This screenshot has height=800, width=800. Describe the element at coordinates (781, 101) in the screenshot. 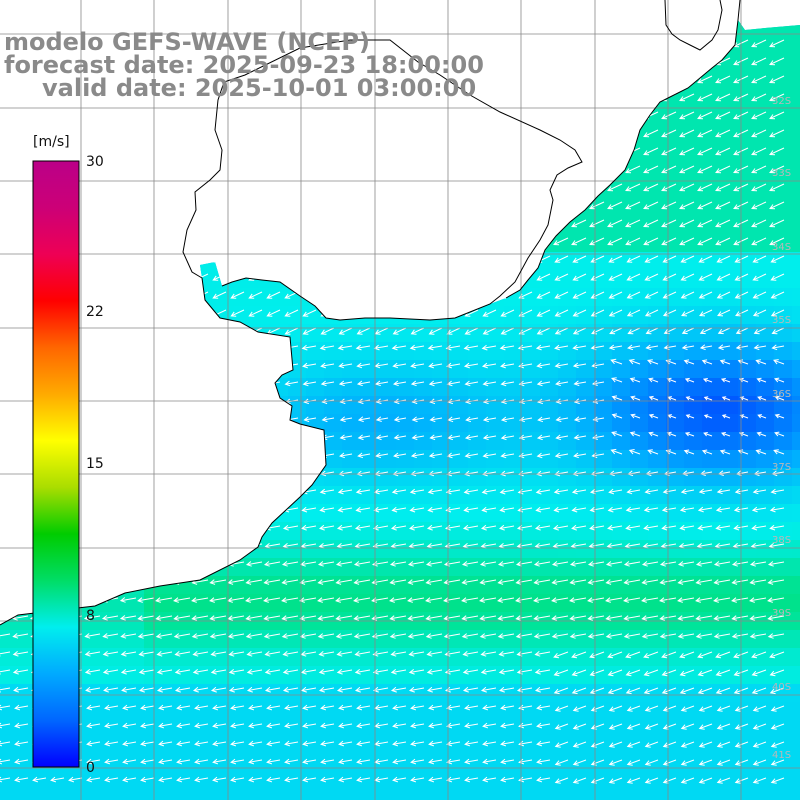

I see `latitude-label: 32S` at that location.